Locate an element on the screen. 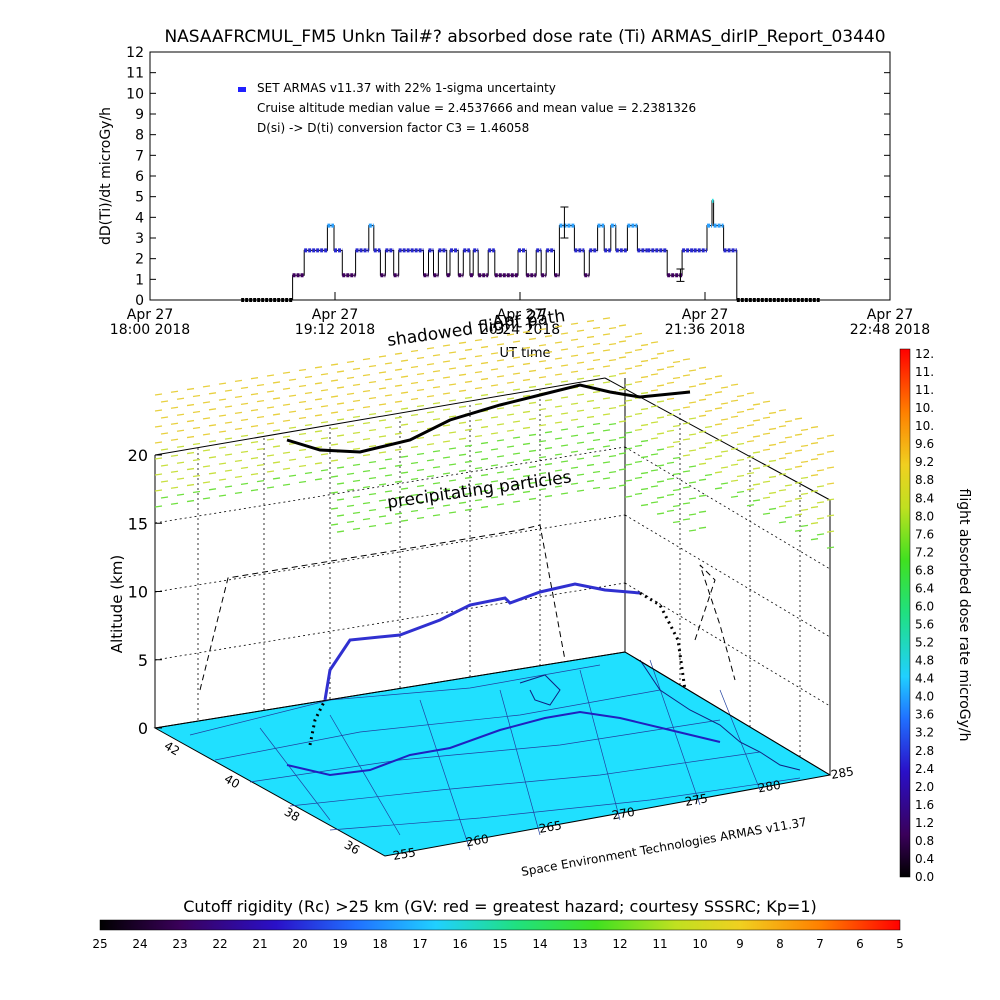  rigidity-colorbar-gradient is located at coordinates (500, 925).